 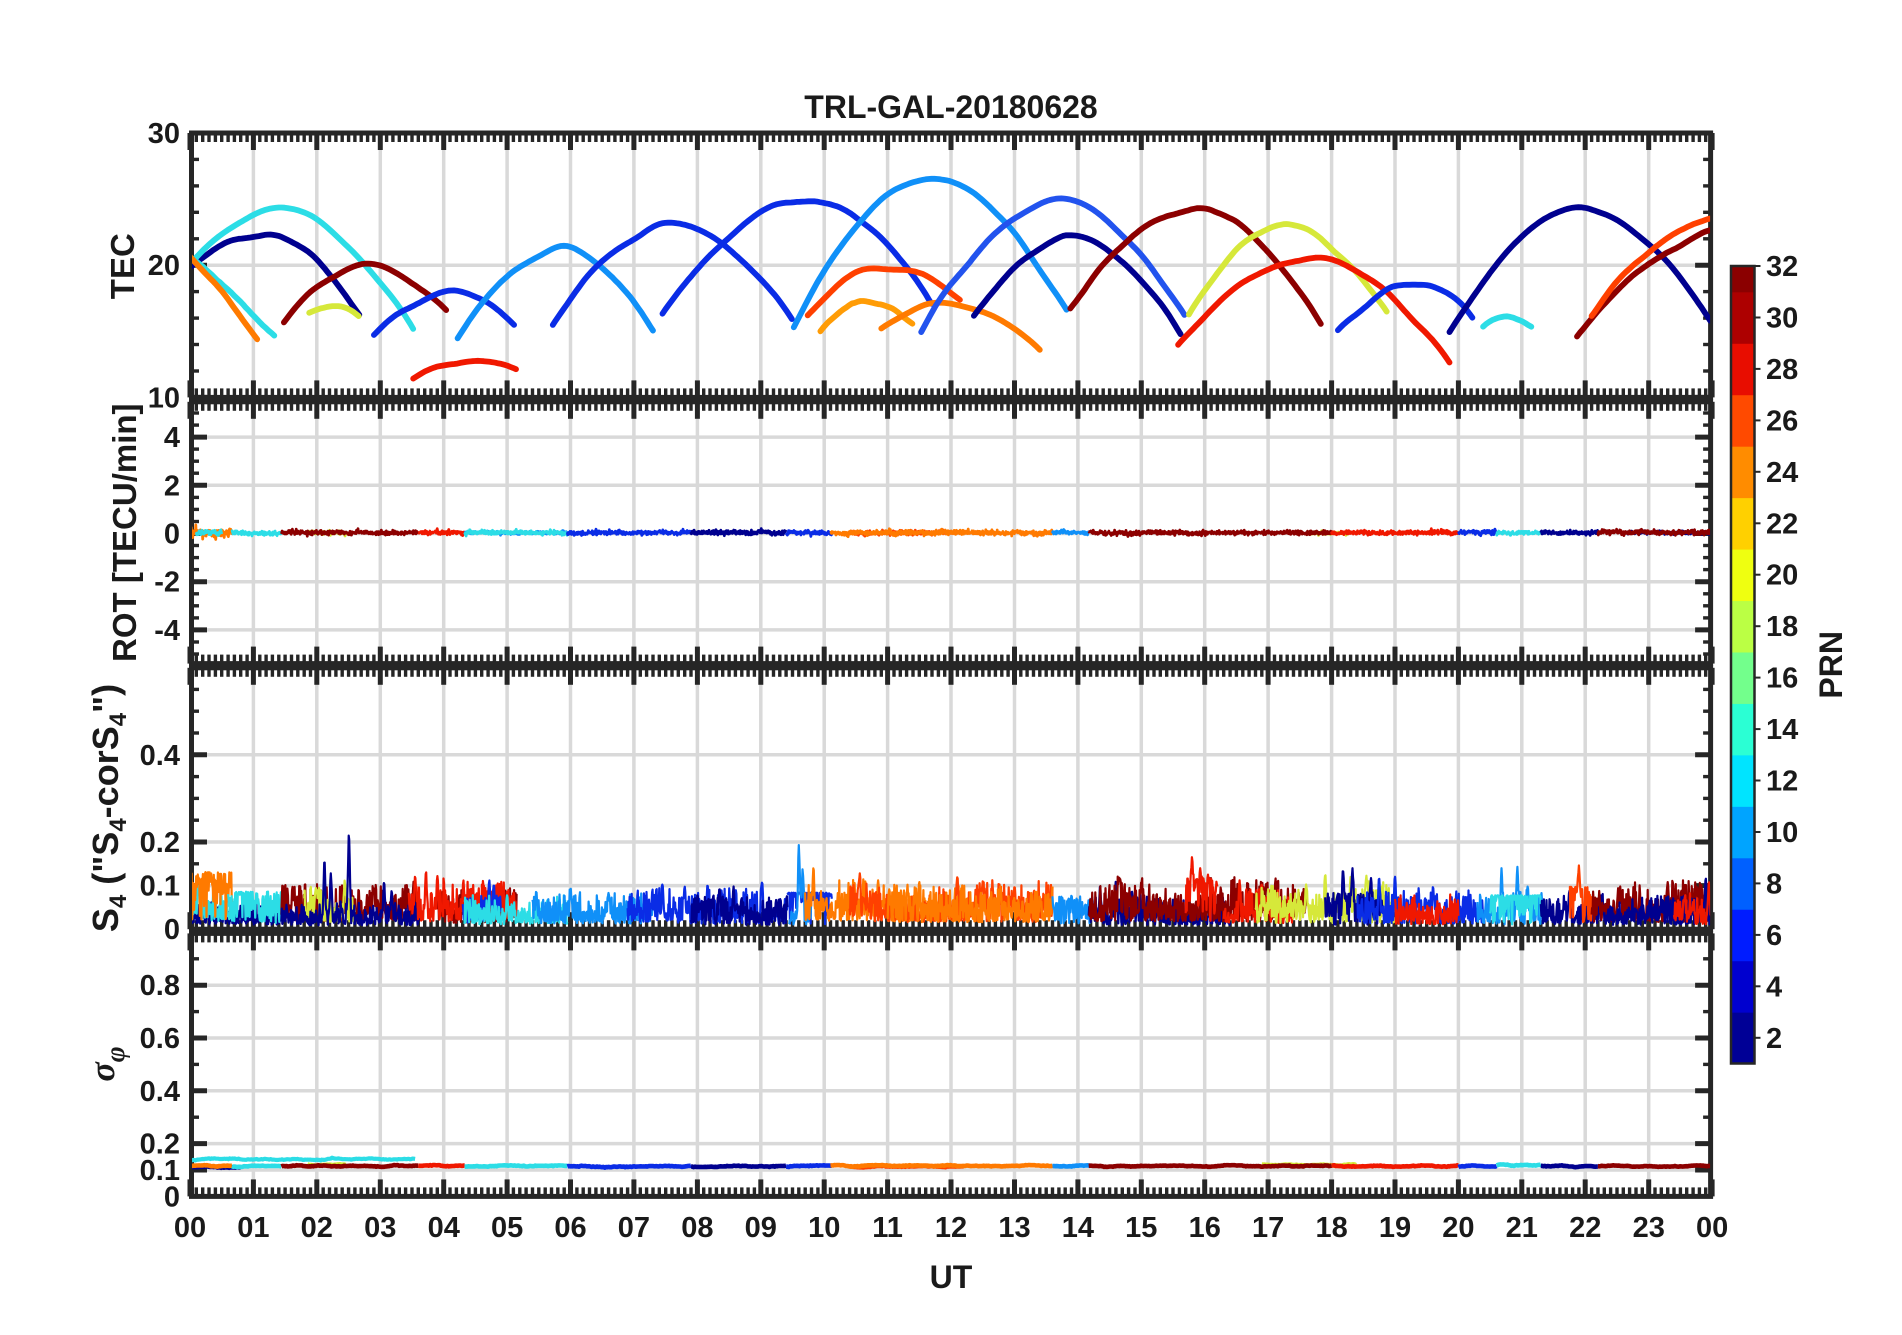 I want to click on svg-text: ROT [TECU/min], so click(x=124, y=532).